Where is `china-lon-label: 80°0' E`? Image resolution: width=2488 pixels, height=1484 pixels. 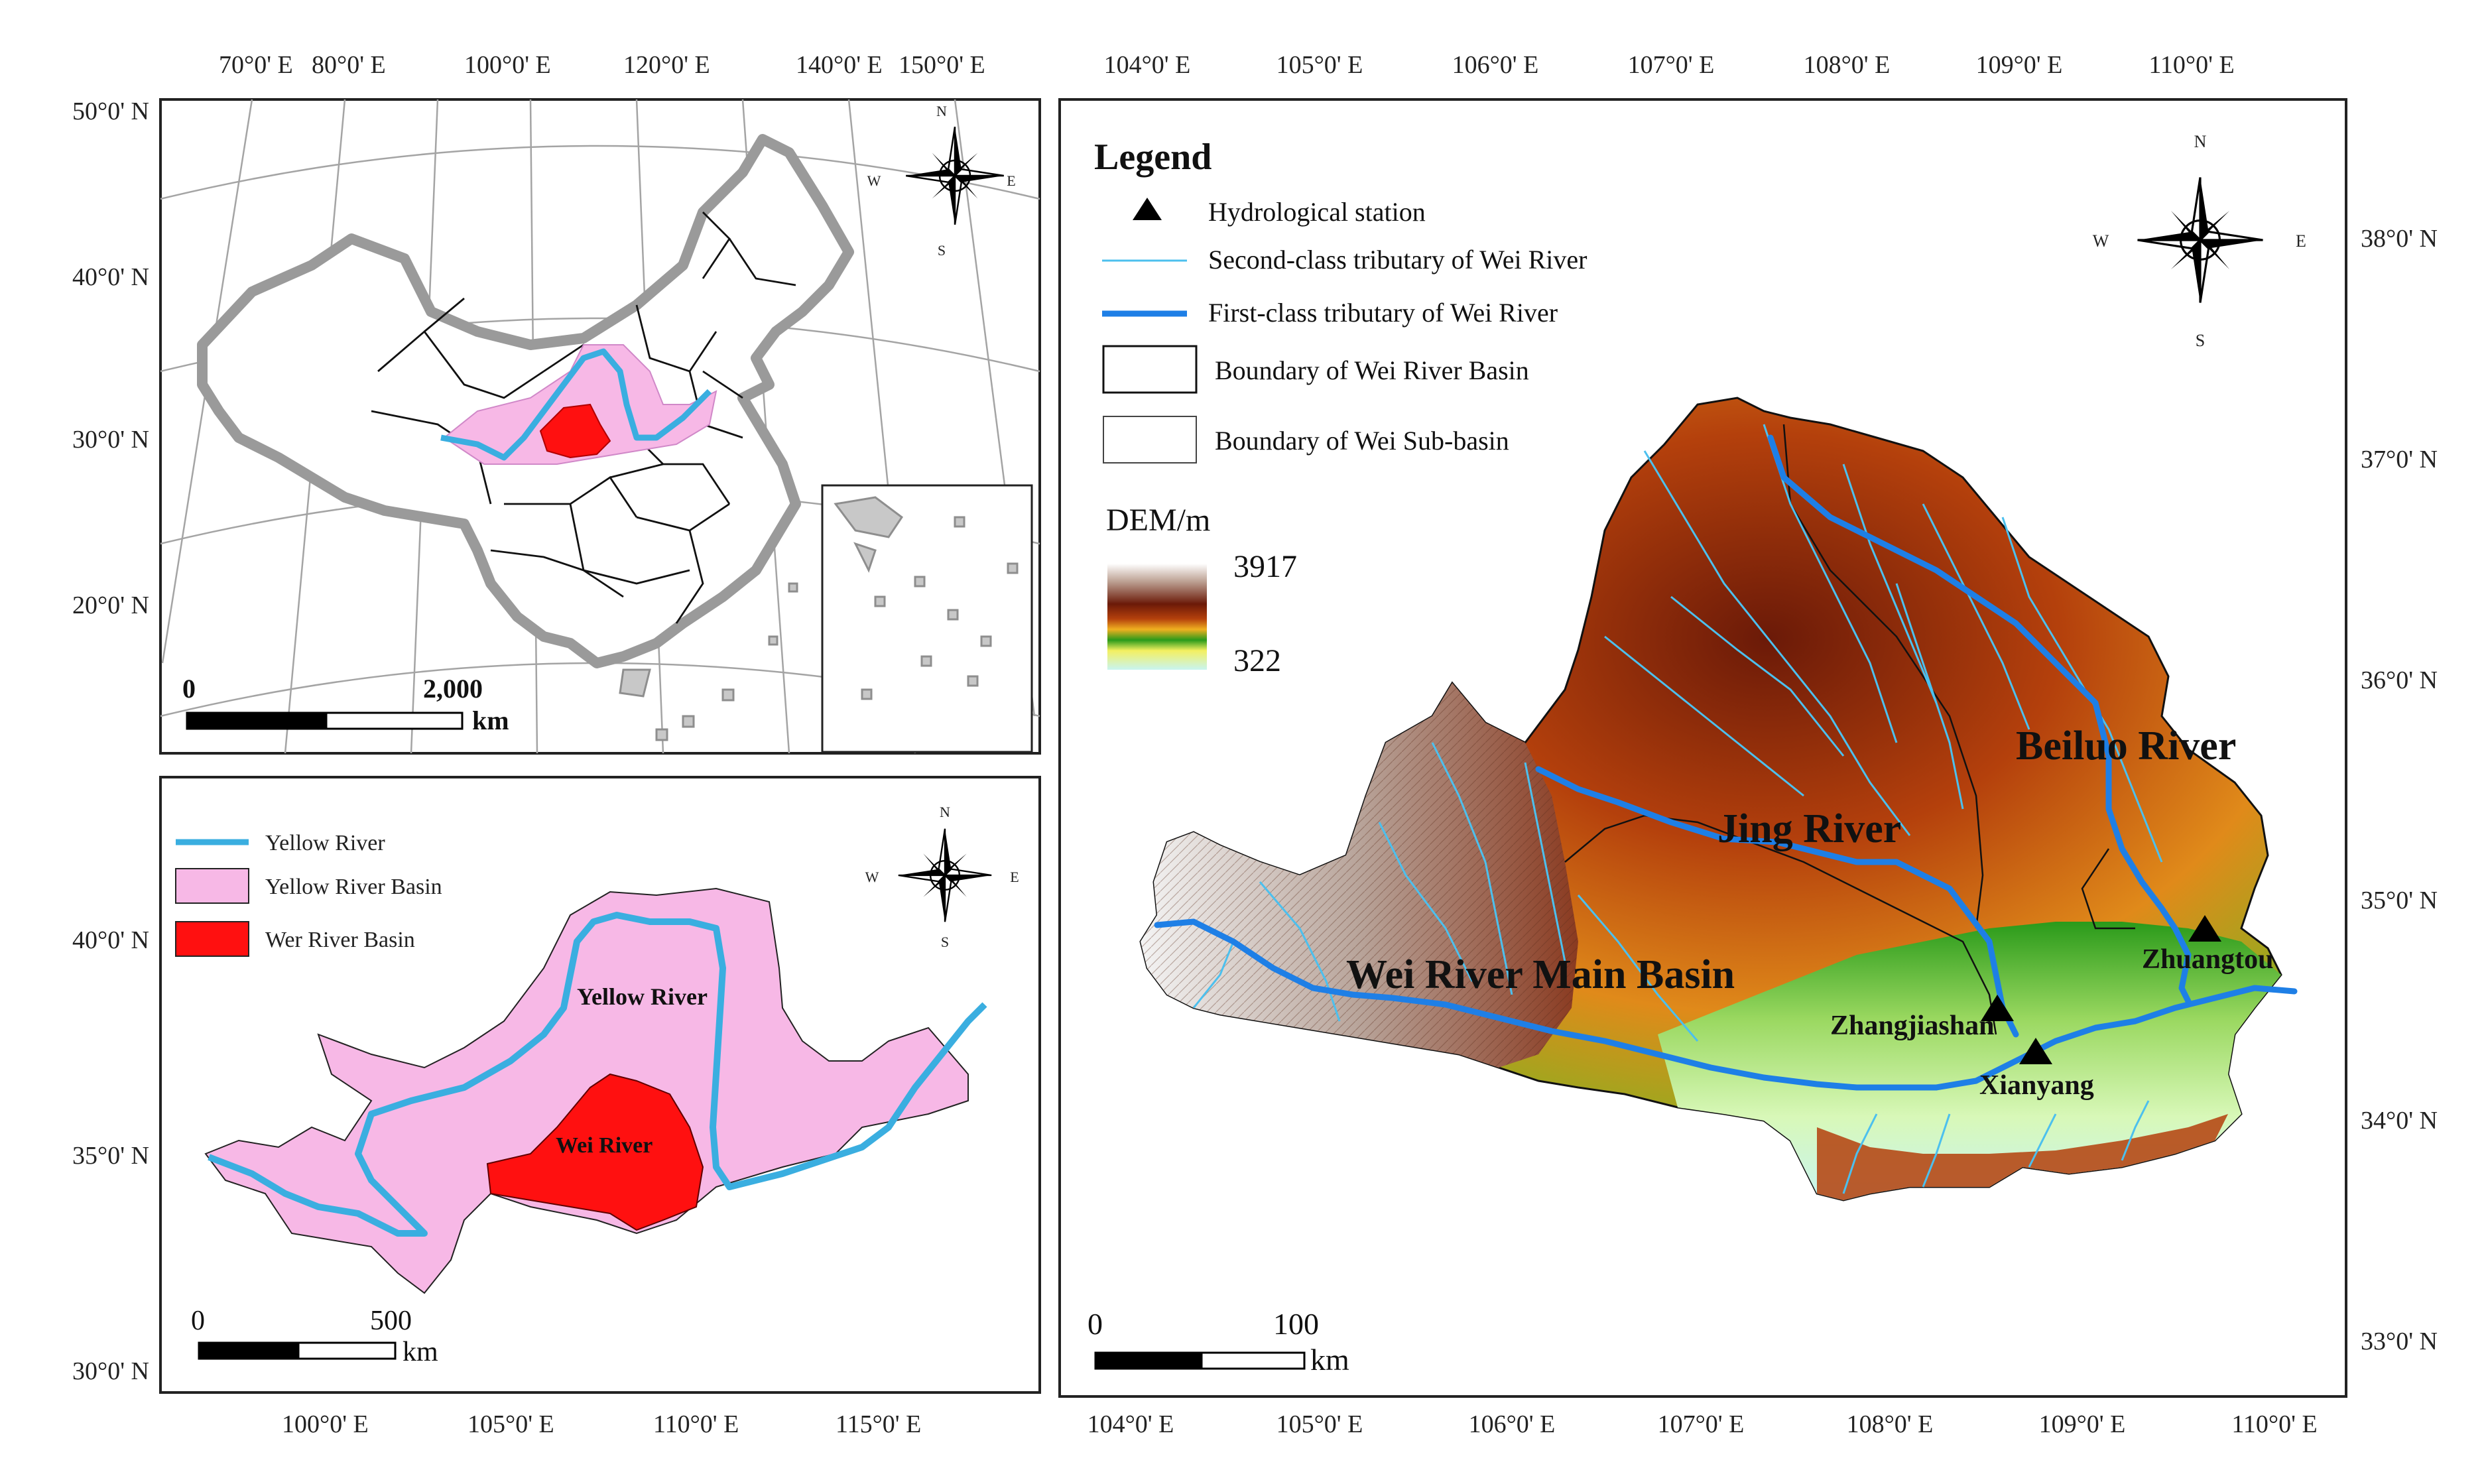
china-lon-label: 80°0' E is located at coordinates (349, 65).